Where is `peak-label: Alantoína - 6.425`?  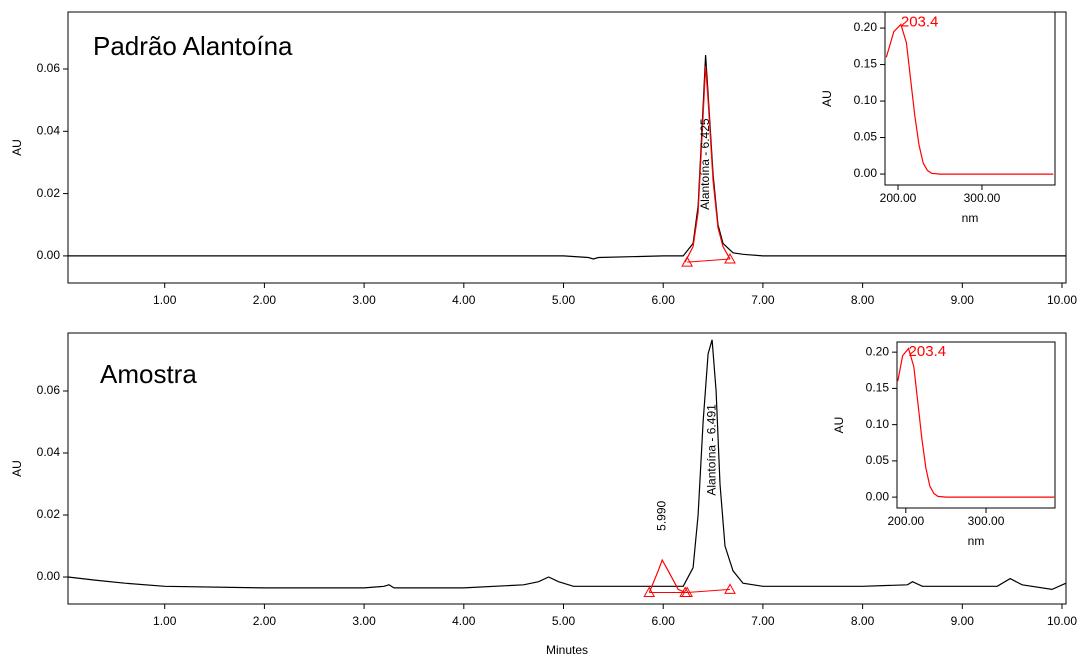
peak-label: Alantoína - 6.425 is located at coordinates (705, 164).